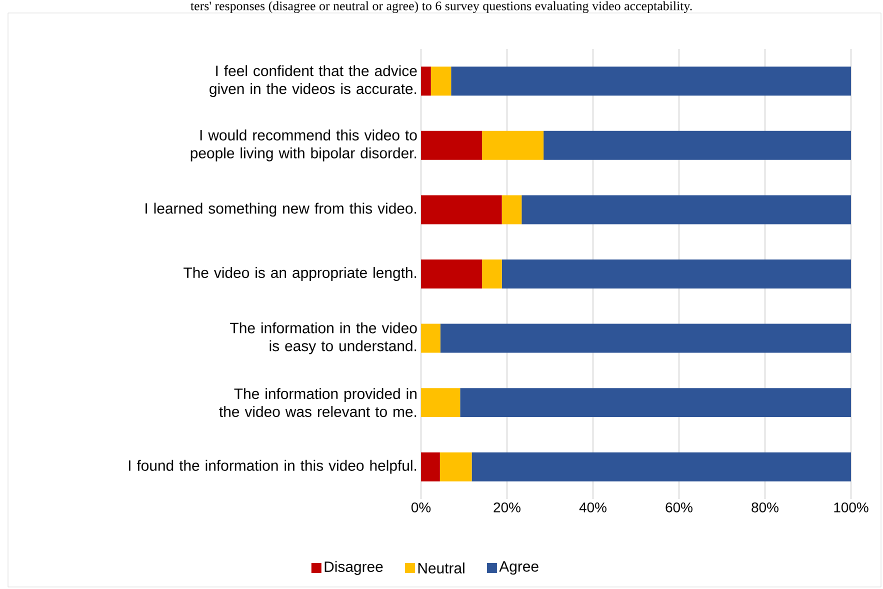  I want to click on y-tick-label: The information provided in the video was relevant to me., so click(317, 403).